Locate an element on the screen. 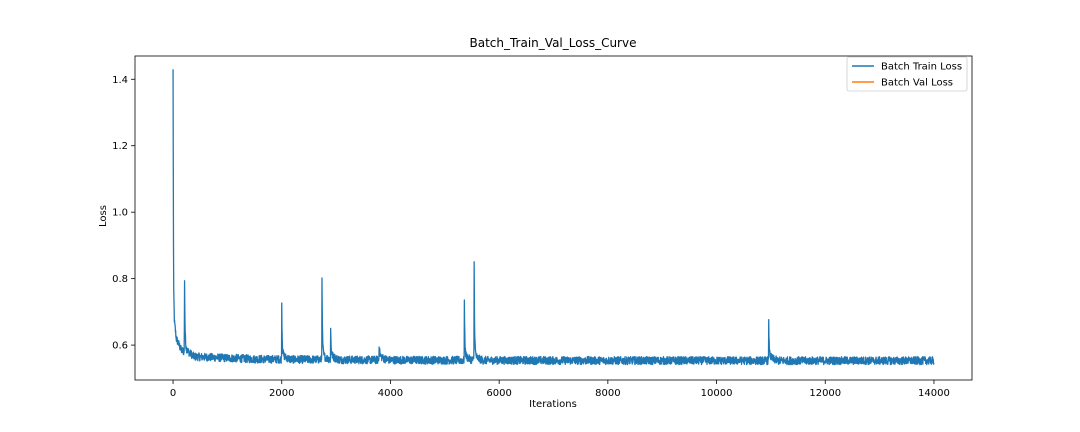 The width and height of the screenshot is (1080, 432). legend-label: Batch Train Loss is located at coordinates (921, 67).